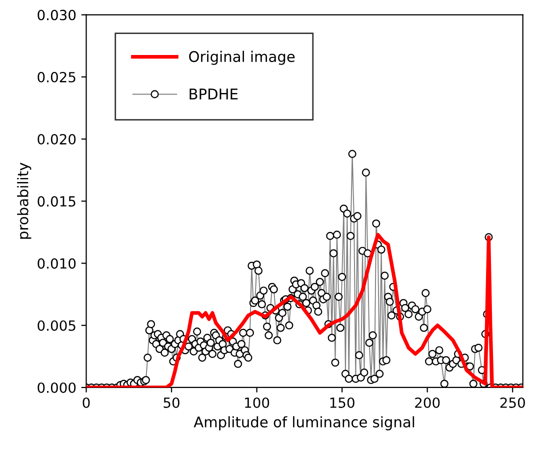  What do you see at coordinates (57, 263) in the screenshot?
I see `y-tick-label: 0.010` at bounding box center [57, 263].